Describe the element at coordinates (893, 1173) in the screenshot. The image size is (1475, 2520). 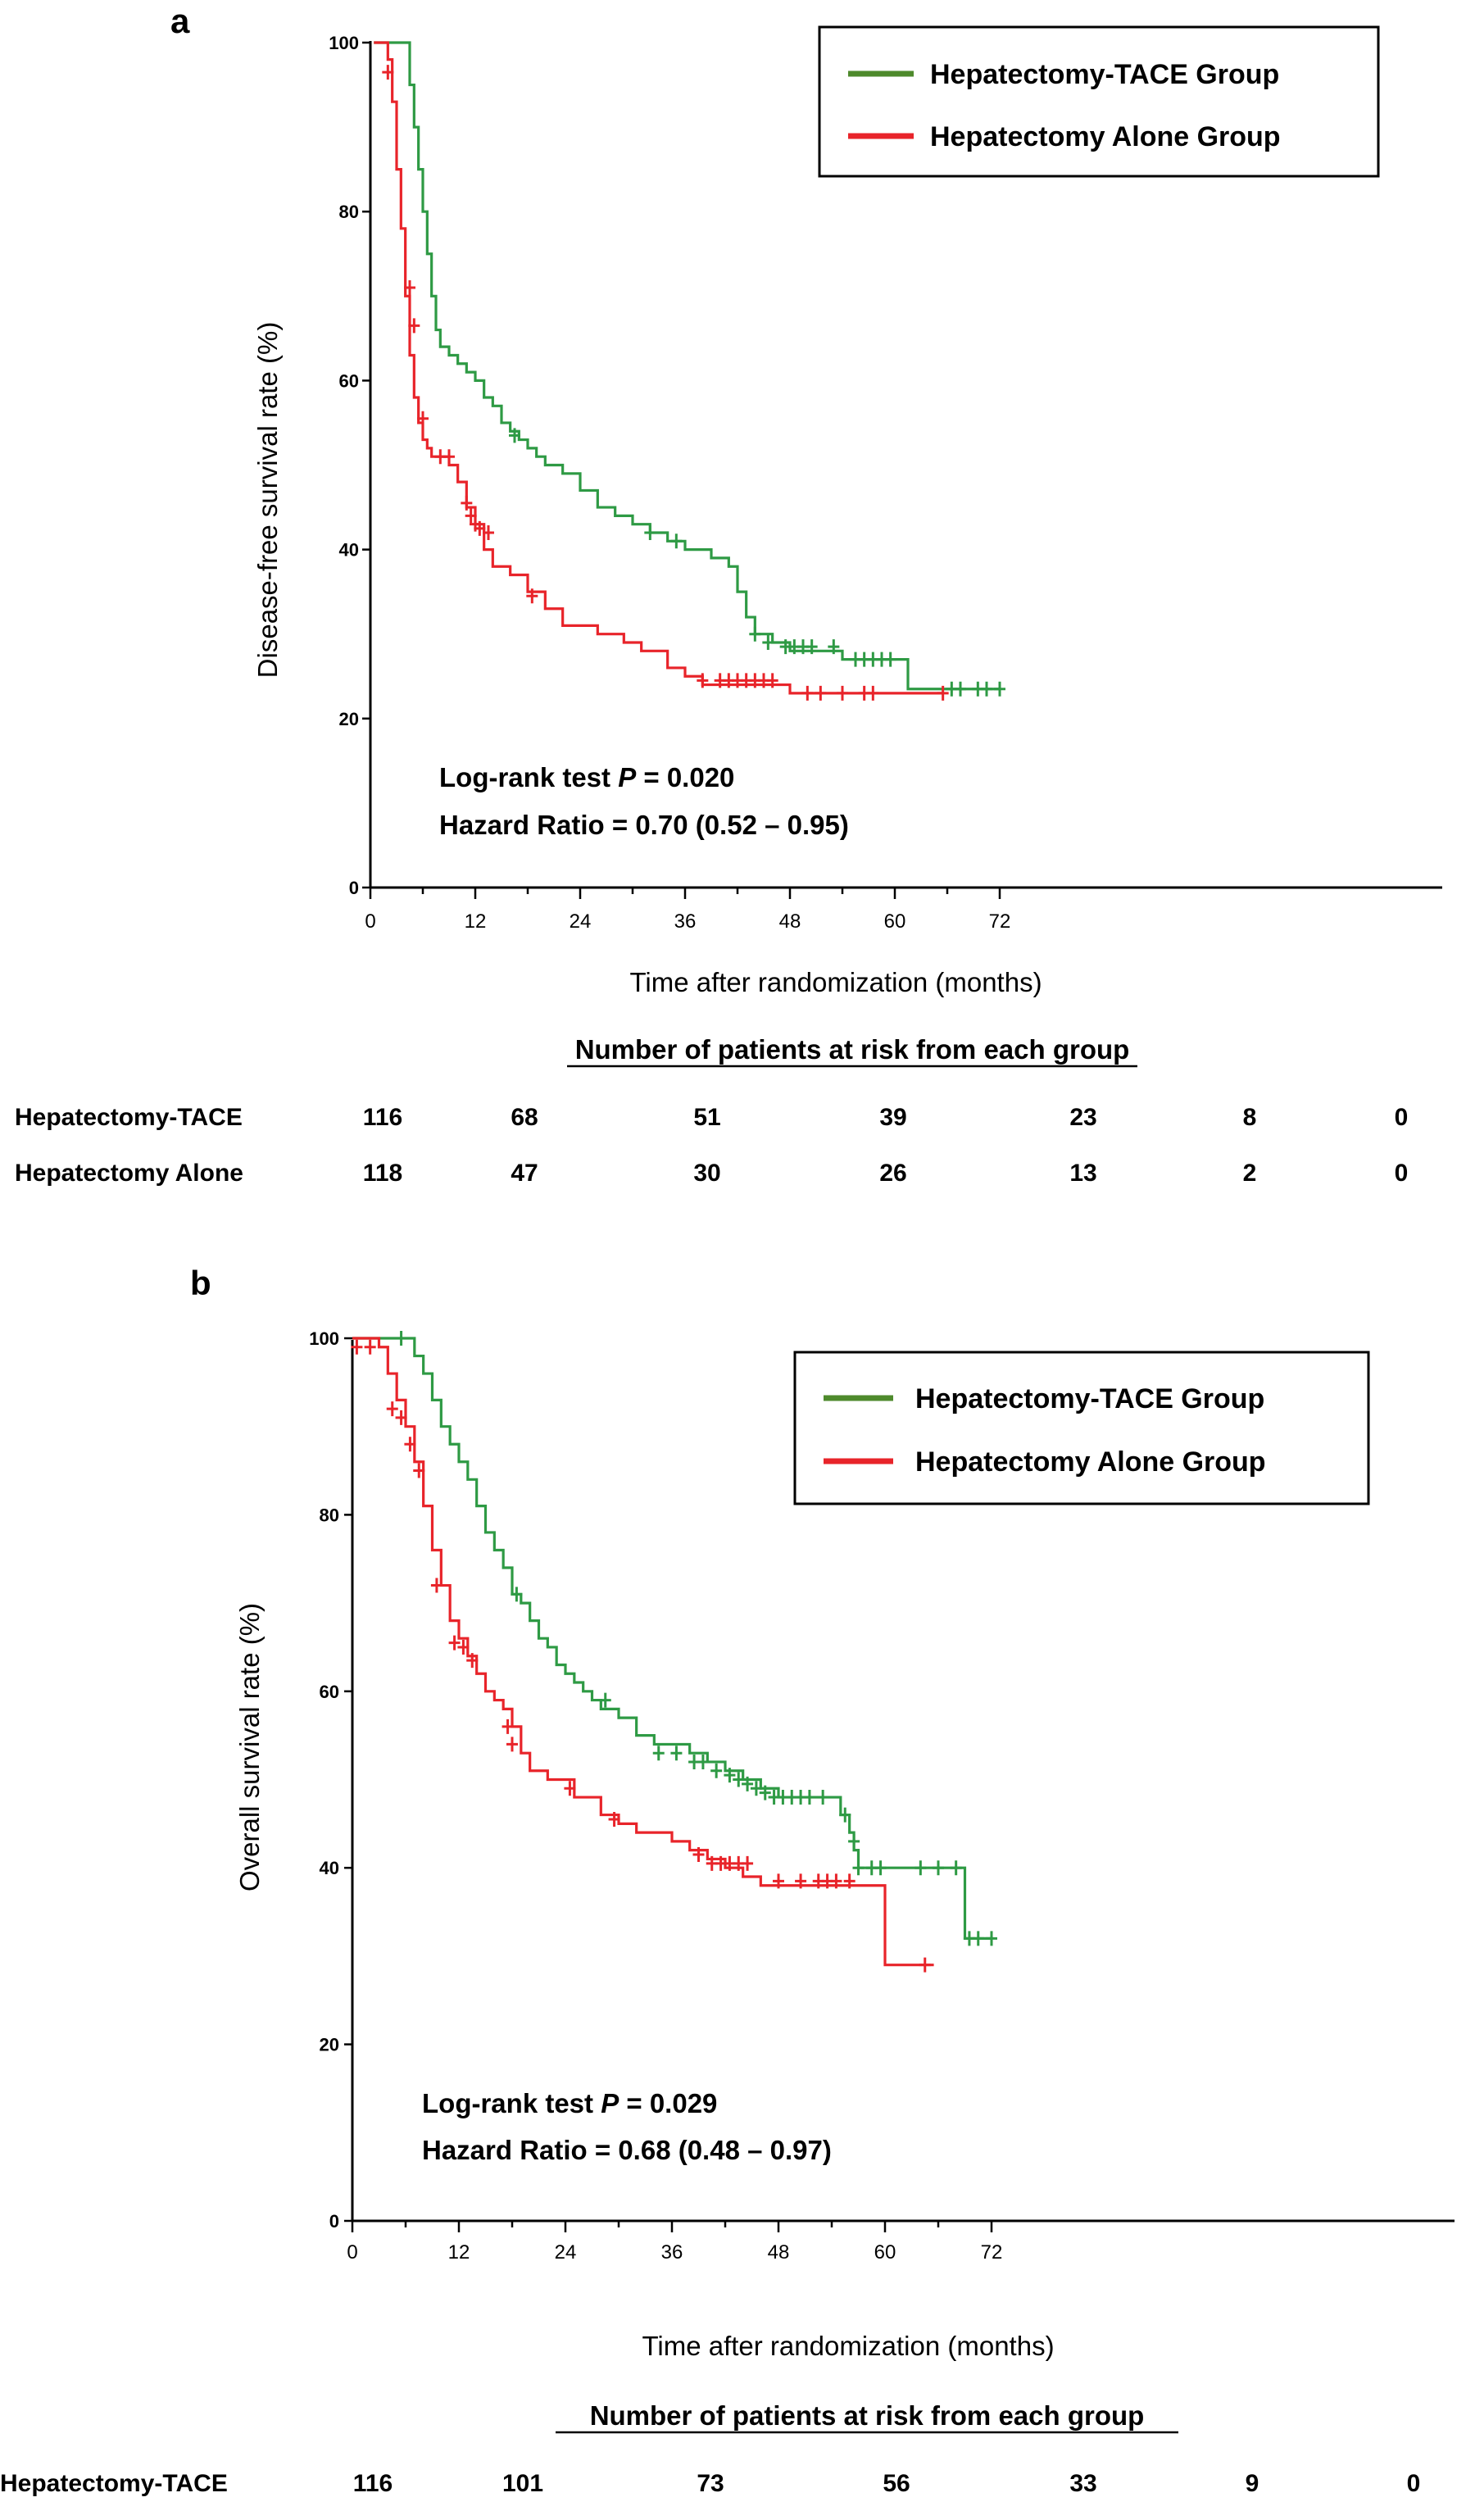
I see `risk-cell-value: 26` at that location.